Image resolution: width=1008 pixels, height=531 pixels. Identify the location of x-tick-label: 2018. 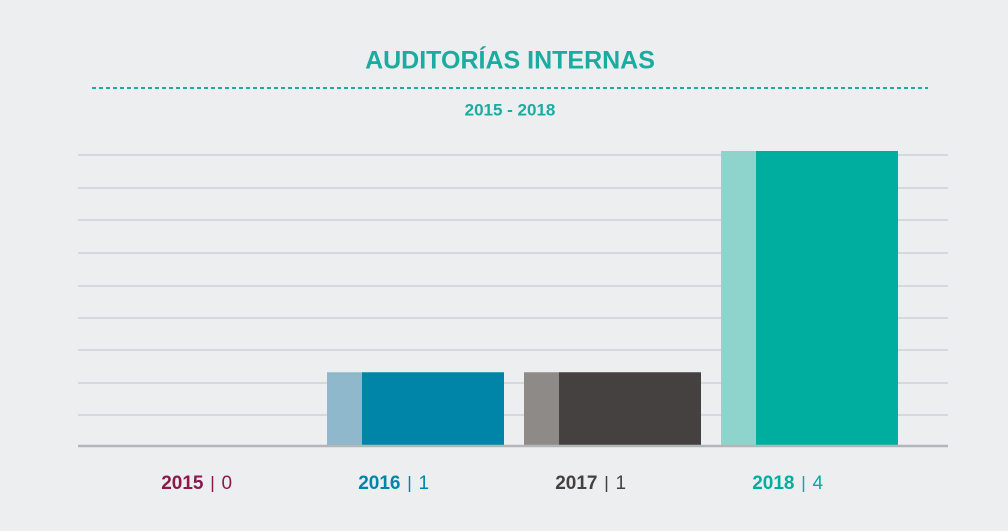
(773, 483).